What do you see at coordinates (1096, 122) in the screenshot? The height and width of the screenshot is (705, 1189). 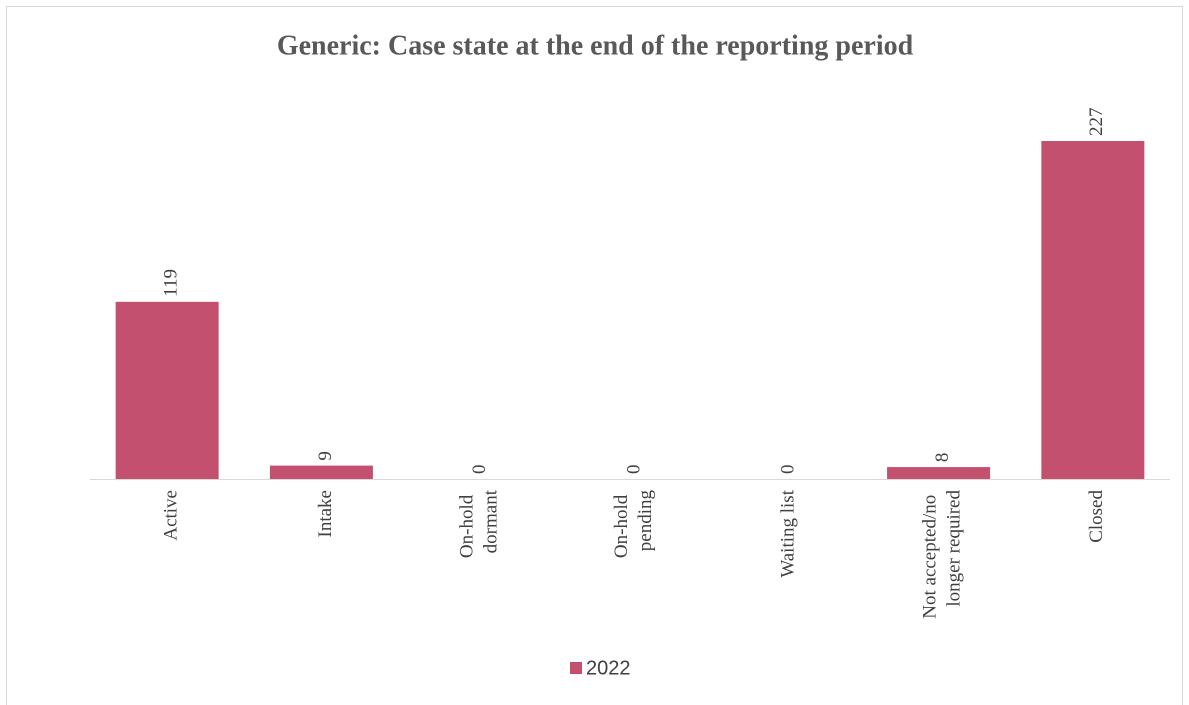 I see `data-label: 227` at bounding box center [1096, 122].